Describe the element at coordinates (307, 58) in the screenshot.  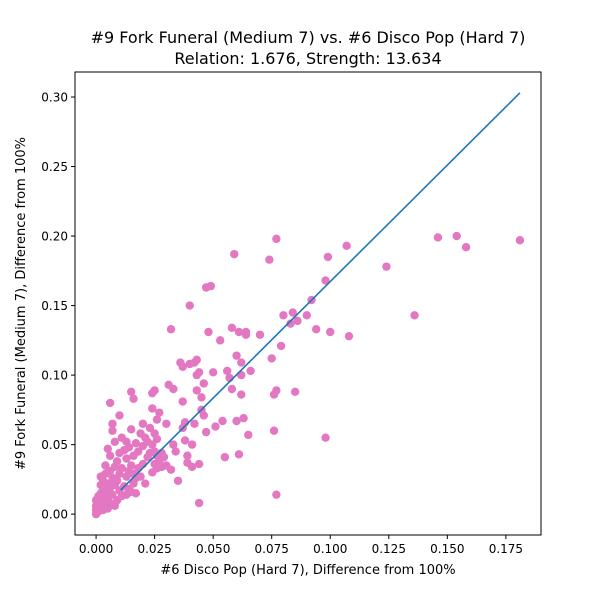
I see `chart-title-line2: Relation: 1.676, Strength: 13.634` at that location.